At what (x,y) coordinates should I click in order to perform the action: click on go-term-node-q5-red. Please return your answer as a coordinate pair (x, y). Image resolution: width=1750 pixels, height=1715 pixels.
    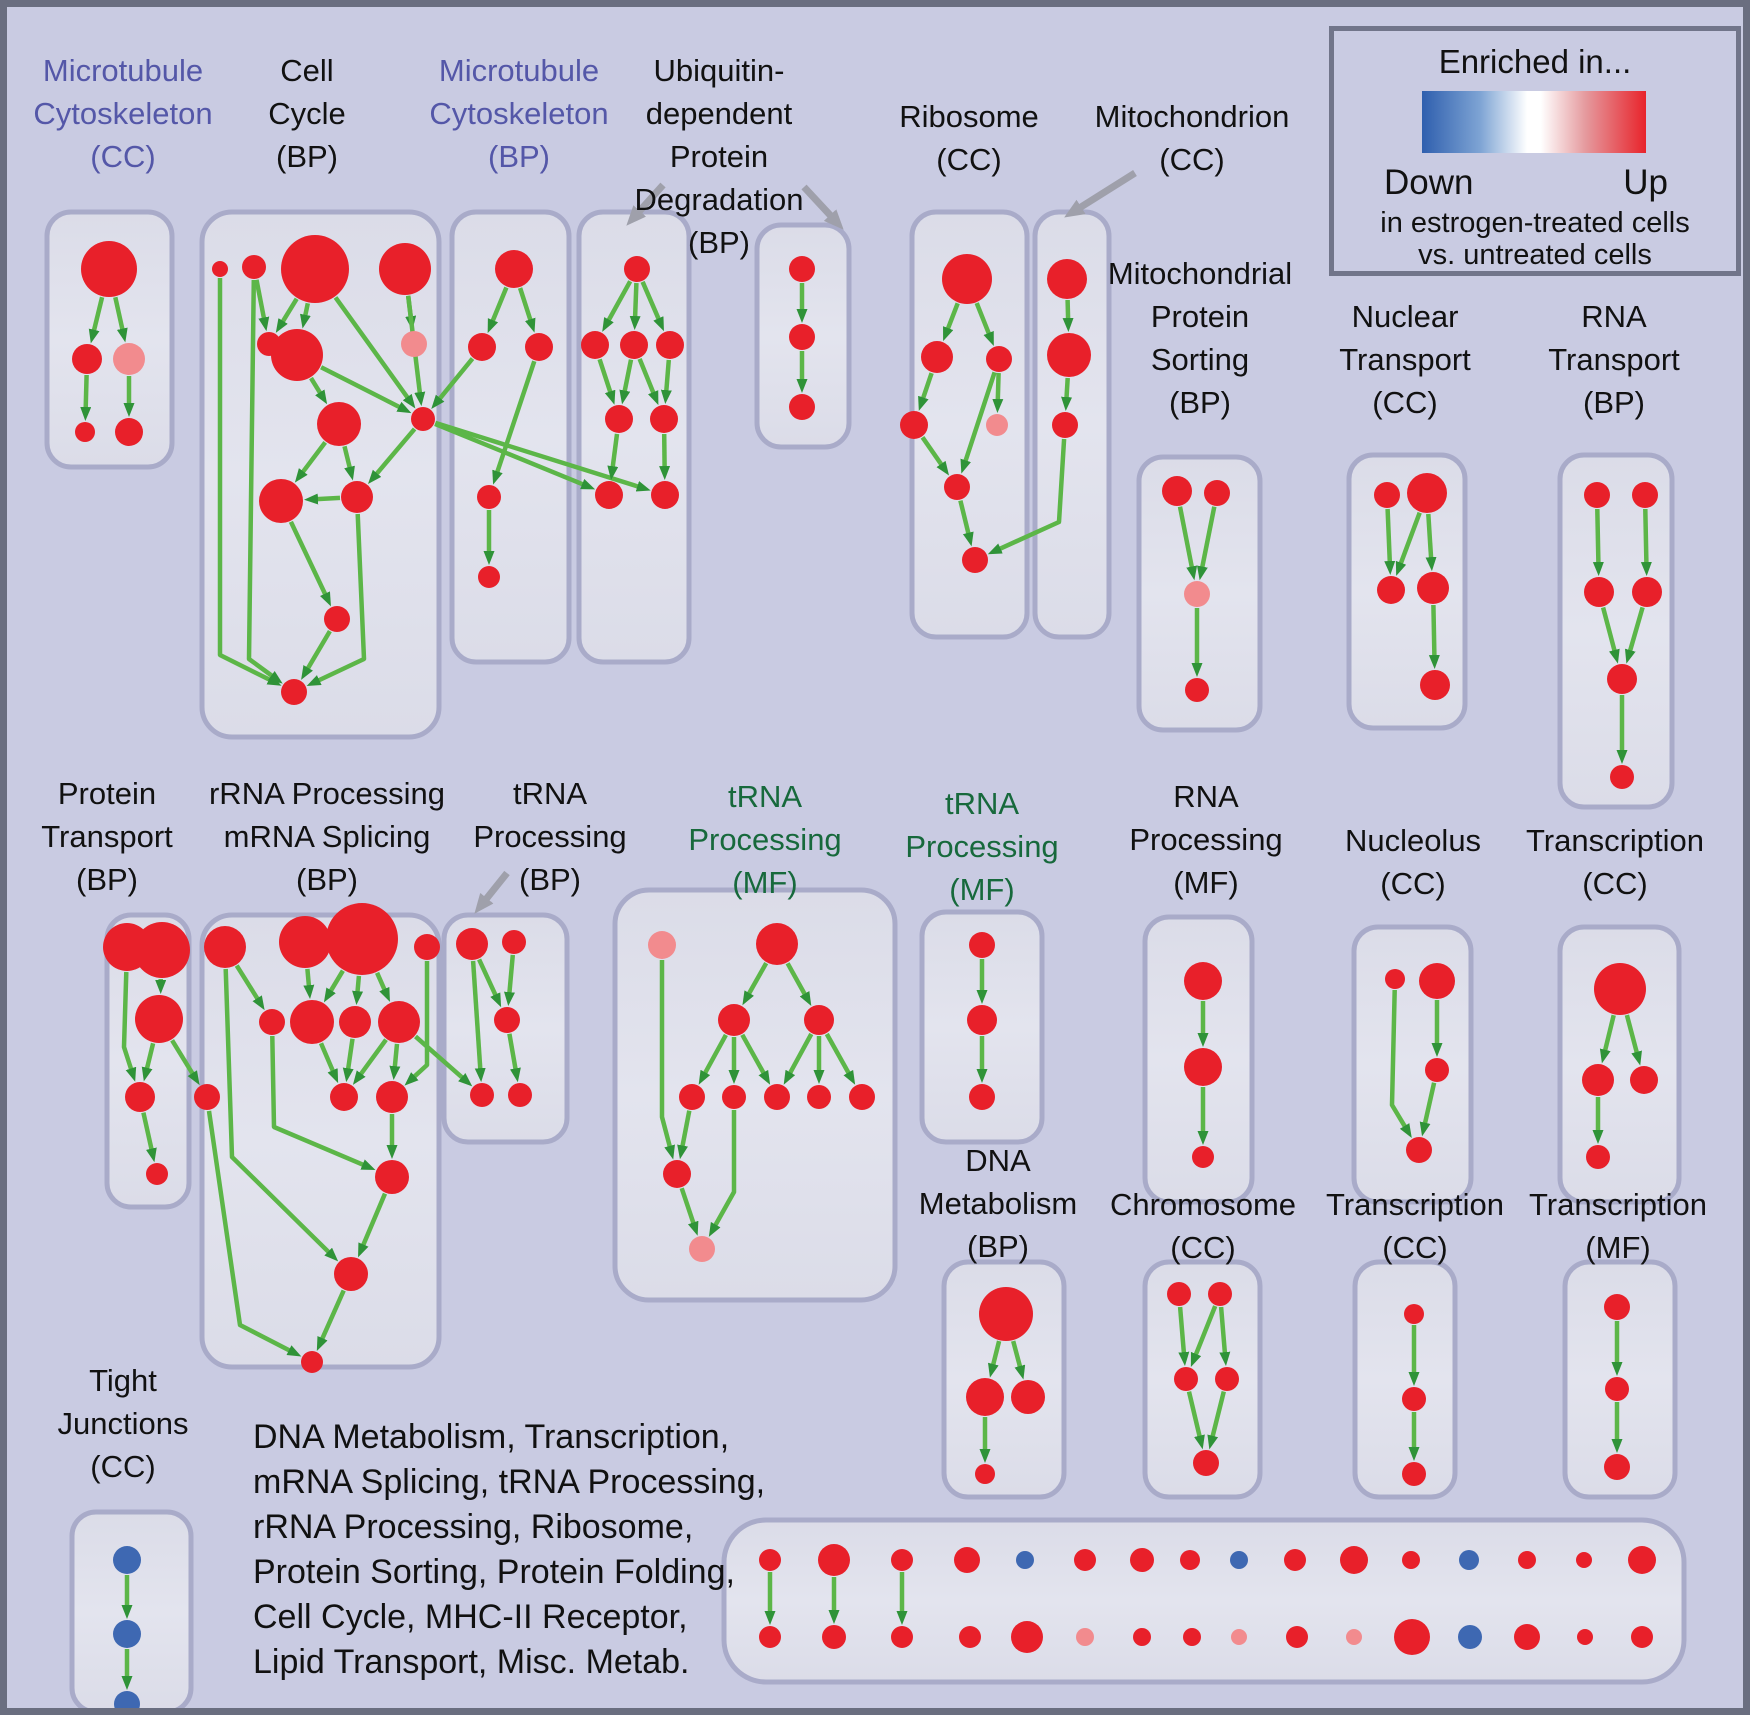
    Looking at the image, I should click on (272, 1022).